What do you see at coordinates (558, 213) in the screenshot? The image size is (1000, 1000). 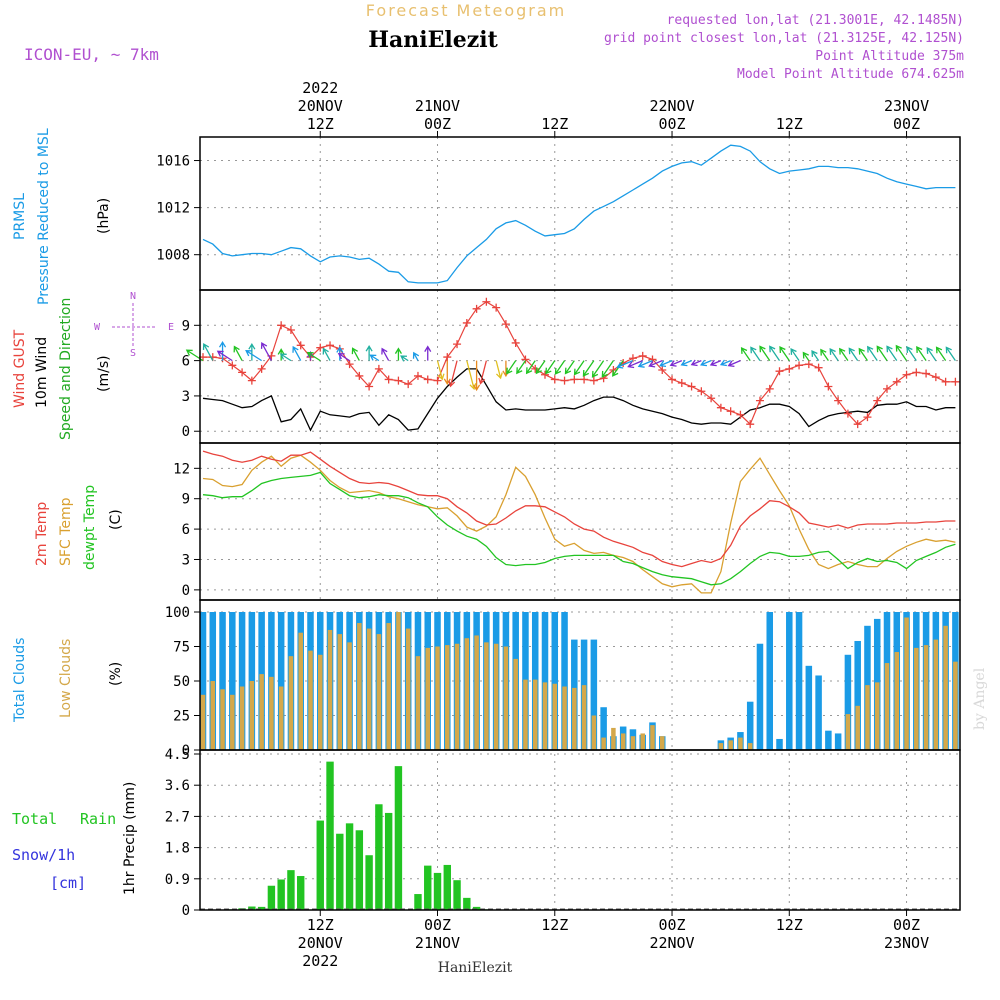 I see `pressure-panel: 1008 1012 1016` at bounding box center [558, 213].